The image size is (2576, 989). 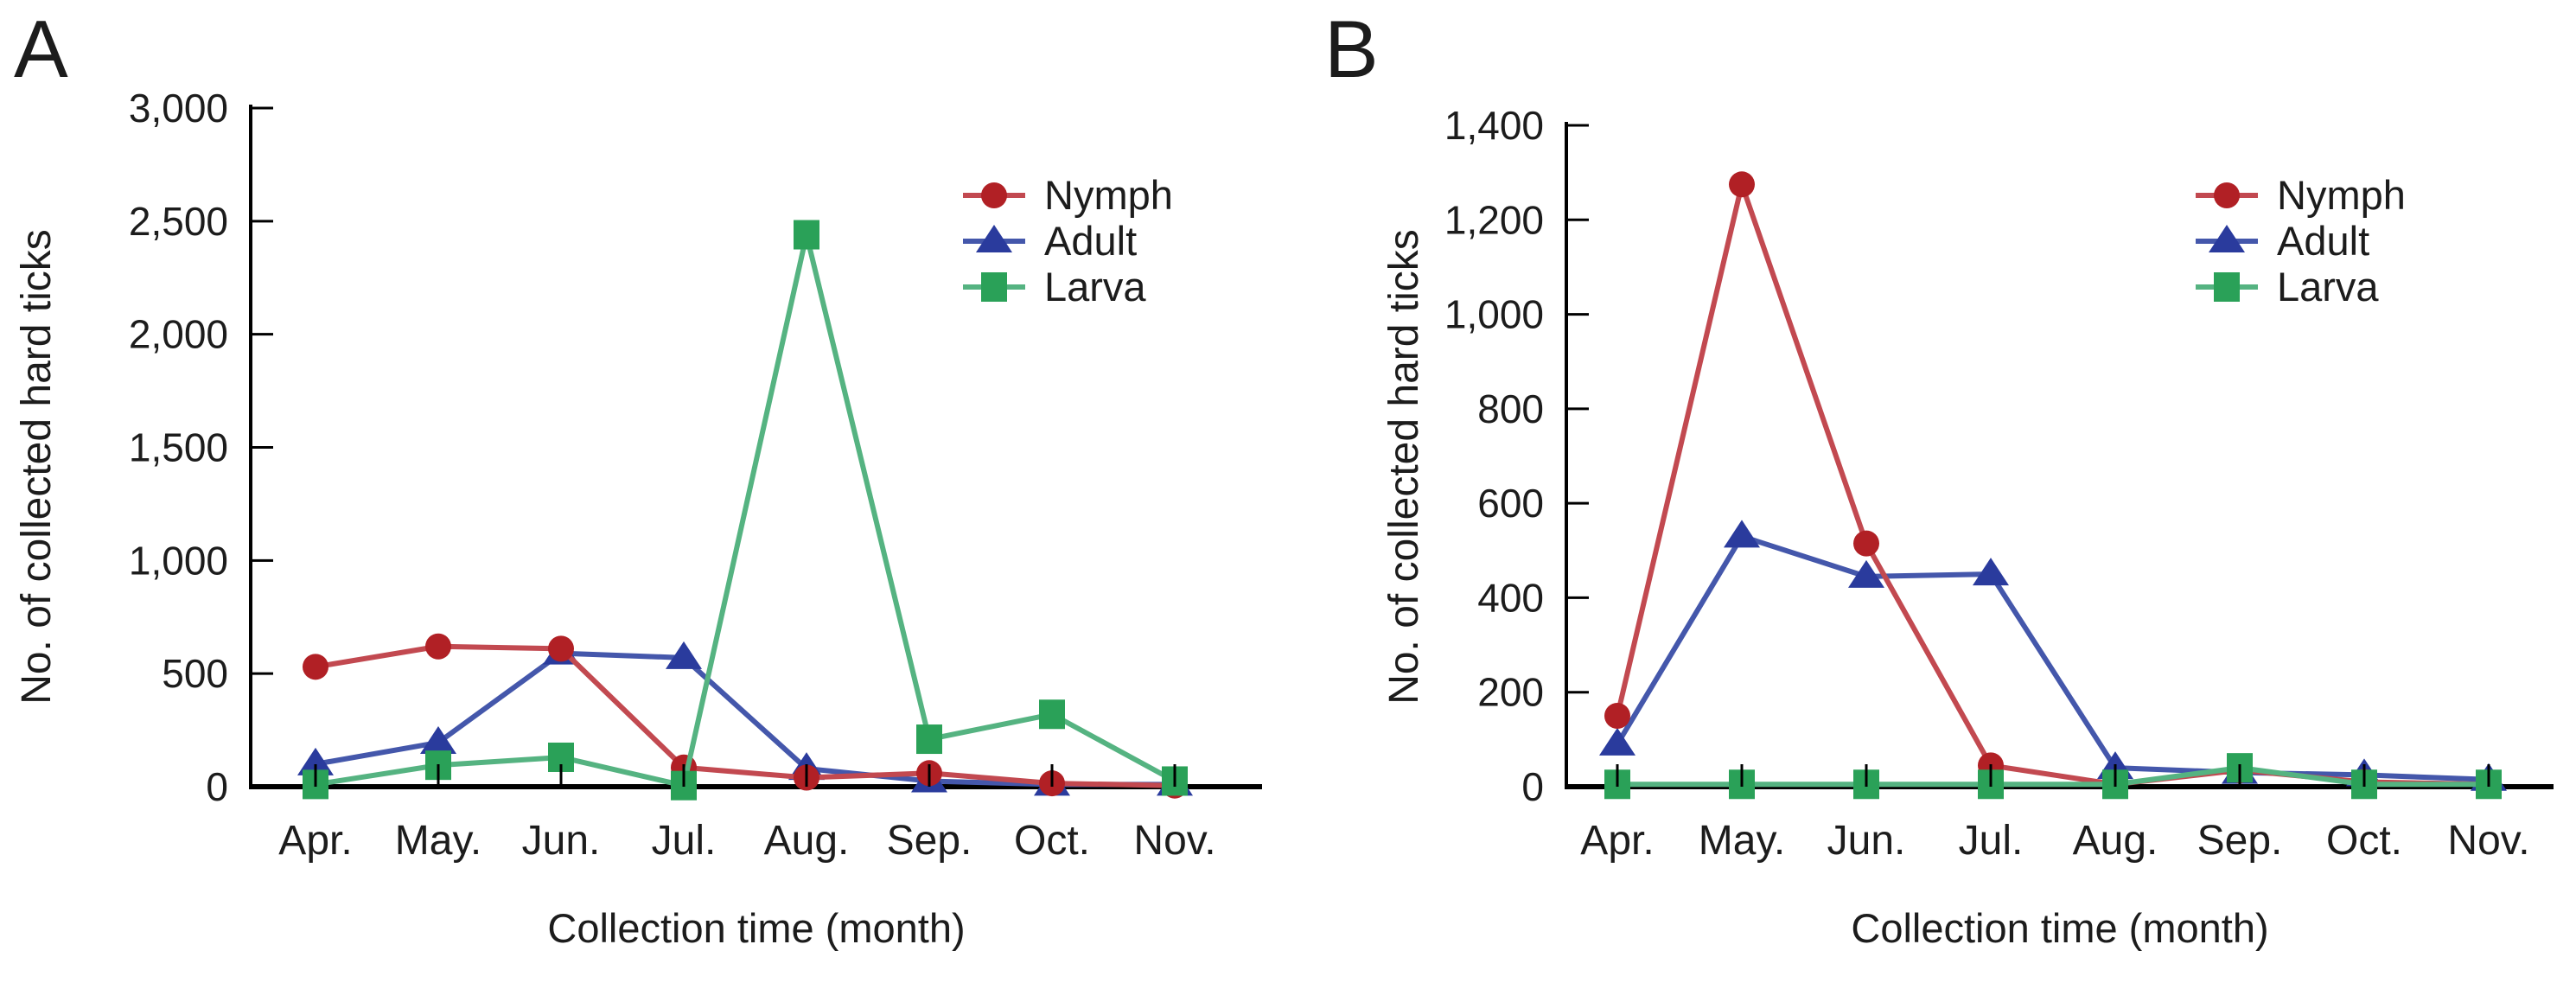 I want to click on y-tick-label: 200, so click(x=1510, y=692).